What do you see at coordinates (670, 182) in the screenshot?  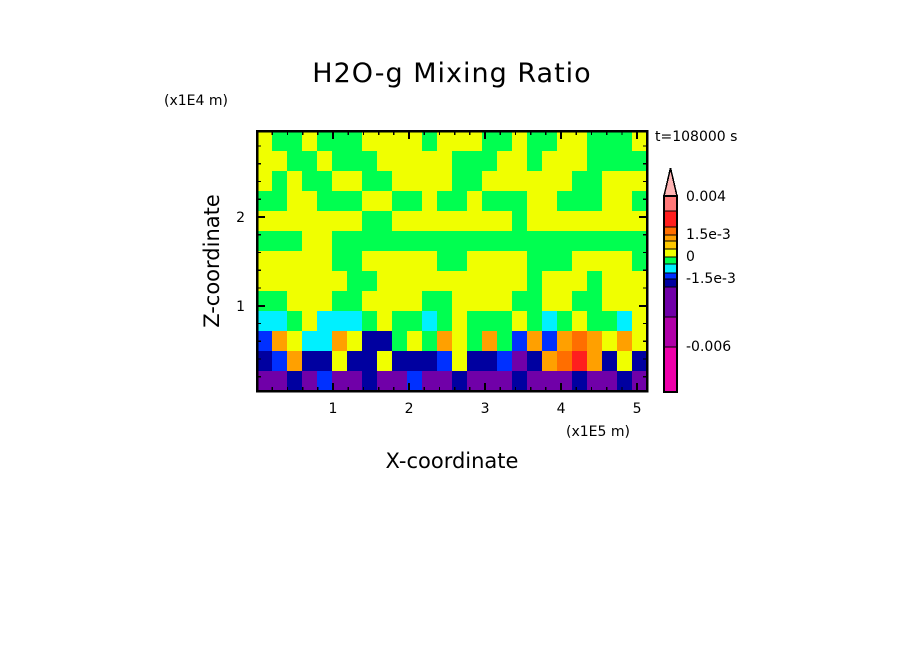 I see `colorbar-extend-triangle` at bounding box center [670, 182].